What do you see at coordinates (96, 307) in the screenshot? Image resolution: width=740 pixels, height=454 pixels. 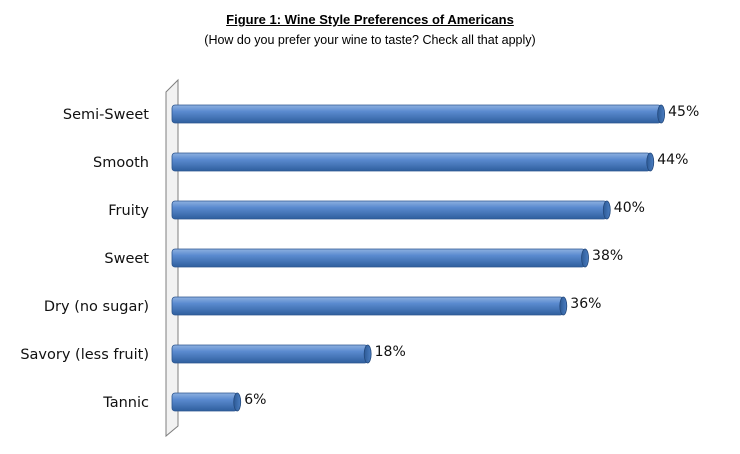 I see `category-label: Dry (no sugar)` at bounding box center [96, 307].